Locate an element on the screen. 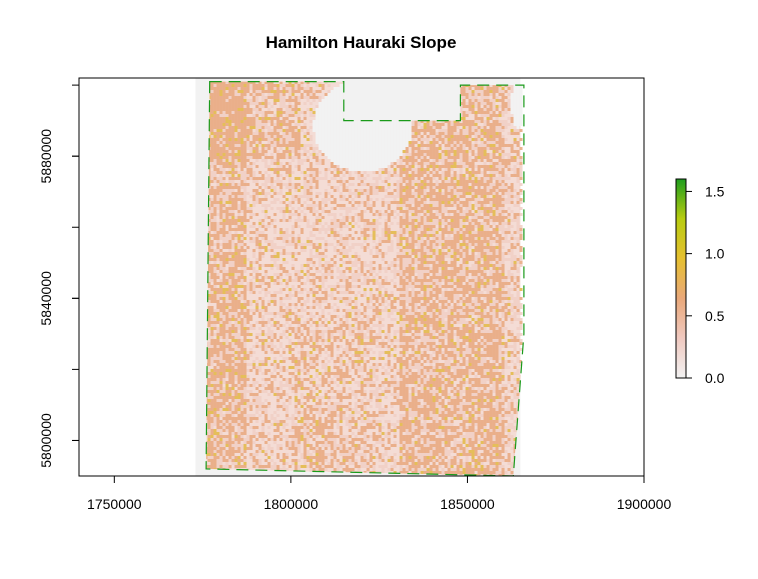 The height and width of the screenshot is (579, 758). x-tick-label: 1850000 is located at coordinates (467, 504).